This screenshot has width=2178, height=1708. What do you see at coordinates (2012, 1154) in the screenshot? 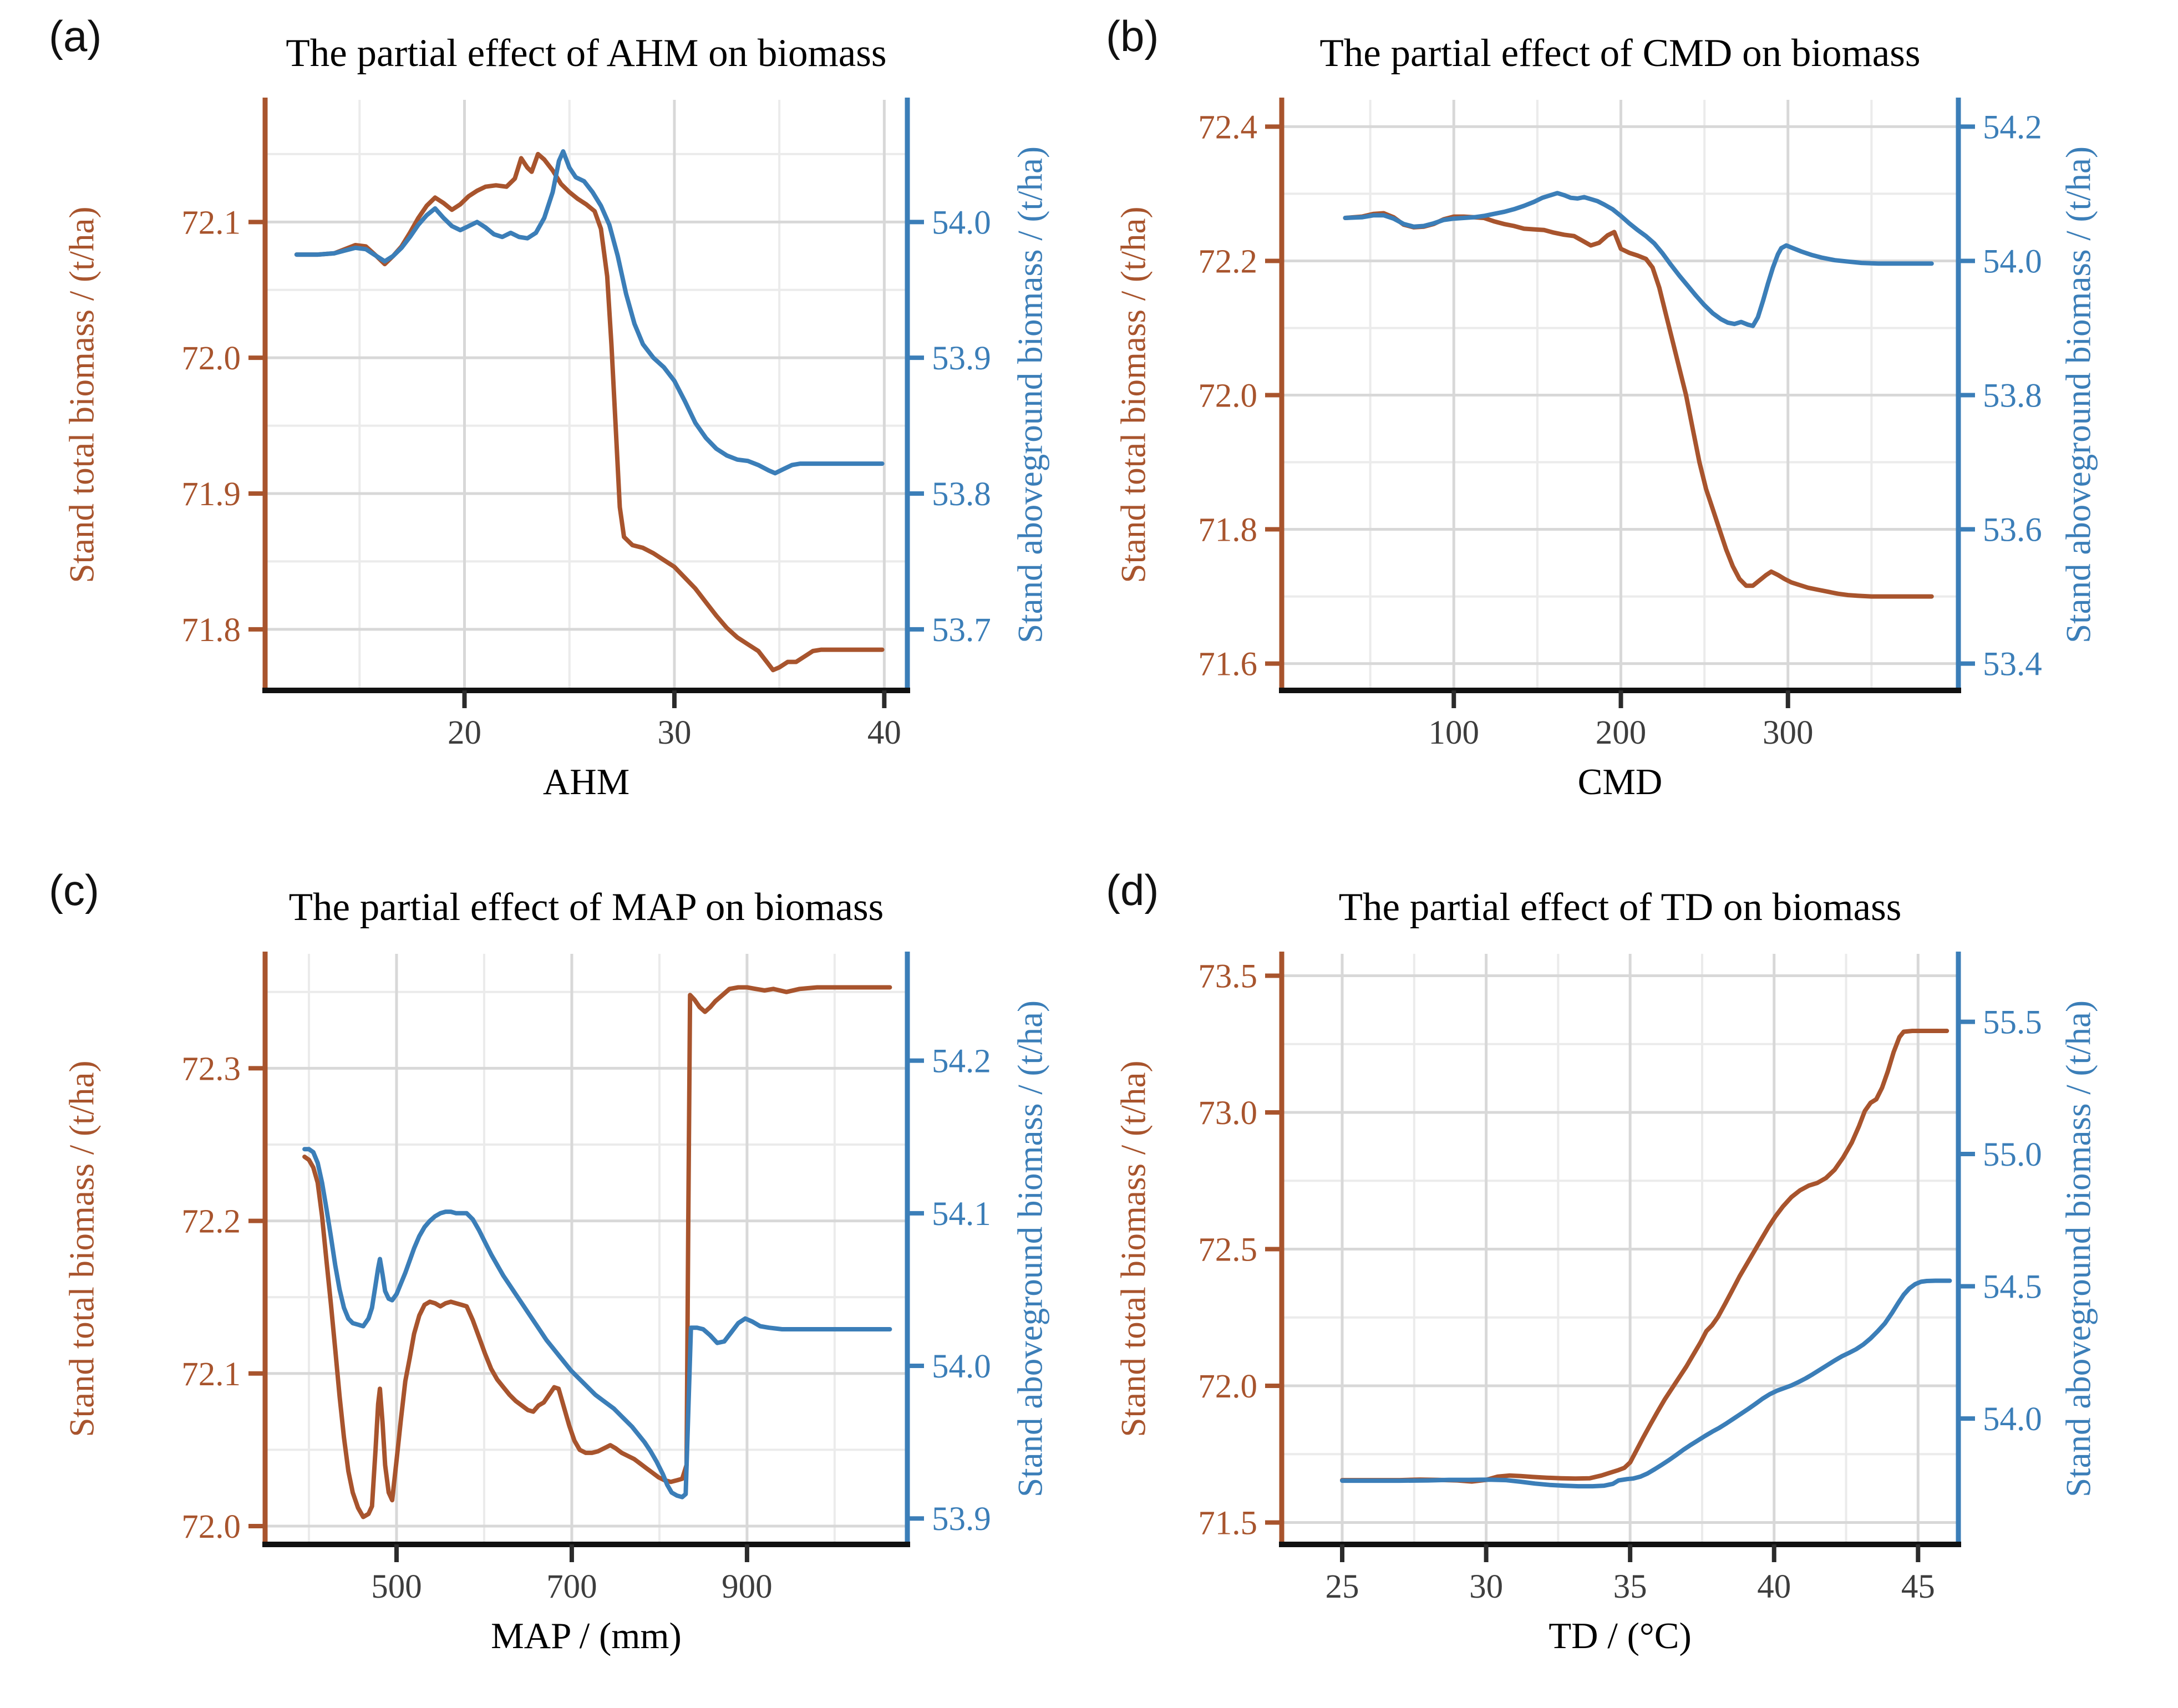
I see `right-tick-label: 55.0` at bounding box center [2012, 1154].